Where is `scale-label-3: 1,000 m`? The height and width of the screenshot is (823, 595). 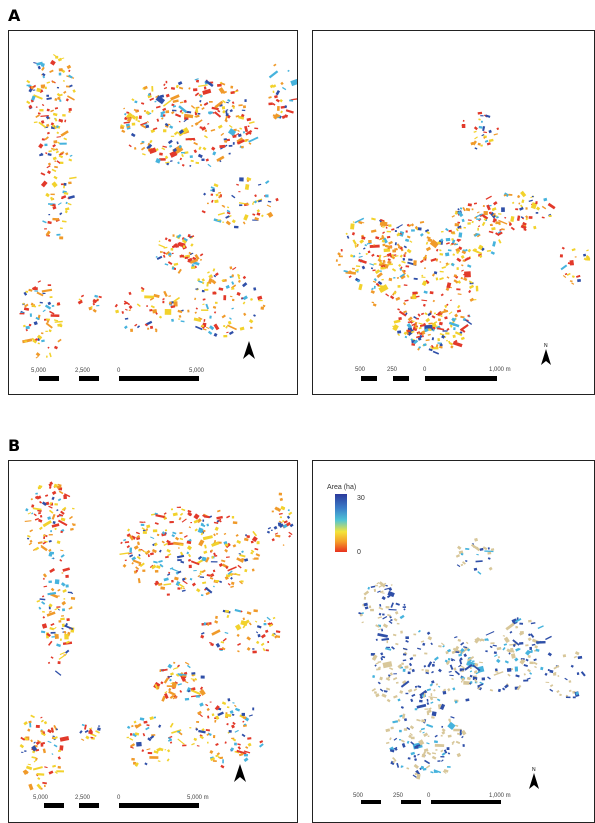
scale-label-3: 1,000 m is located at coordinates (500, 796).